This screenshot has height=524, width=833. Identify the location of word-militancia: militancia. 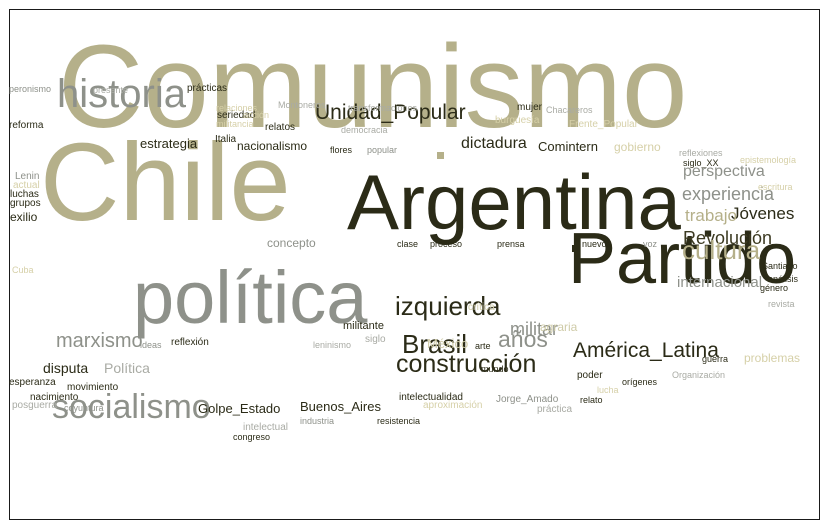
(235, 123).